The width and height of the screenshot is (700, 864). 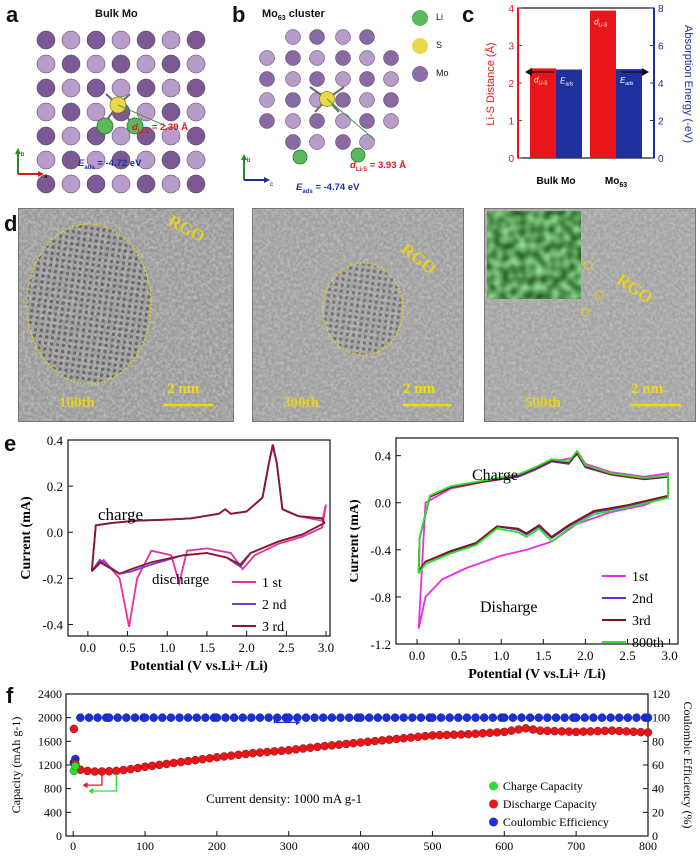 I want to click on legend-marker, so click(x=494, y=804).